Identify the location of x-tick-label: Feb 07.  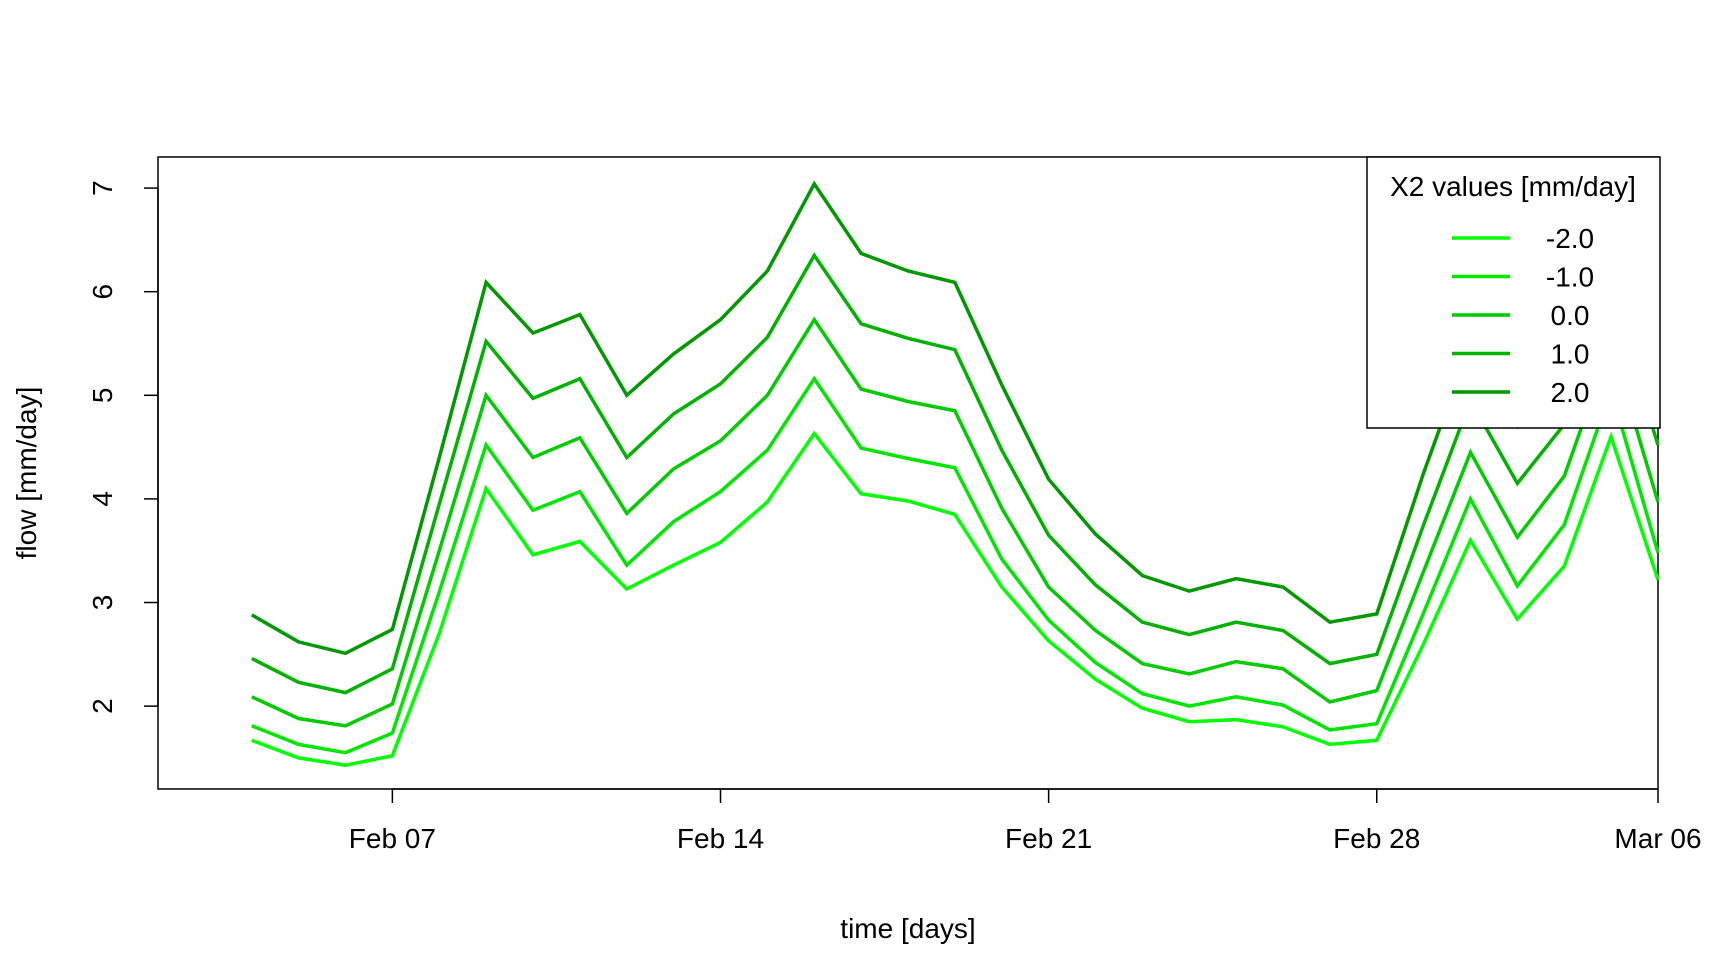
(392, 838).